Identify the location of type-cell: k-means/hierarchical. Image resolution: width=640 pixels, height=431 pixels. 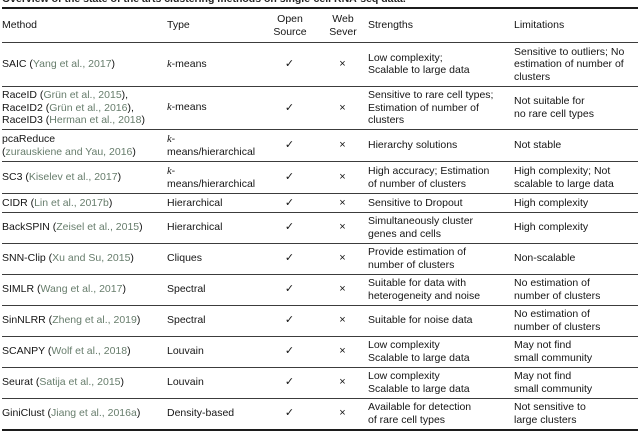
(214, 145).